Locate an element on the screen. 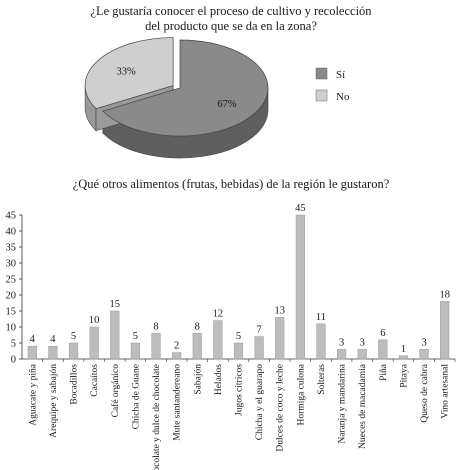 This screenshot has width=462, height=470. x-category-label: Chicha de Guane is located at coordinates (136, 396).